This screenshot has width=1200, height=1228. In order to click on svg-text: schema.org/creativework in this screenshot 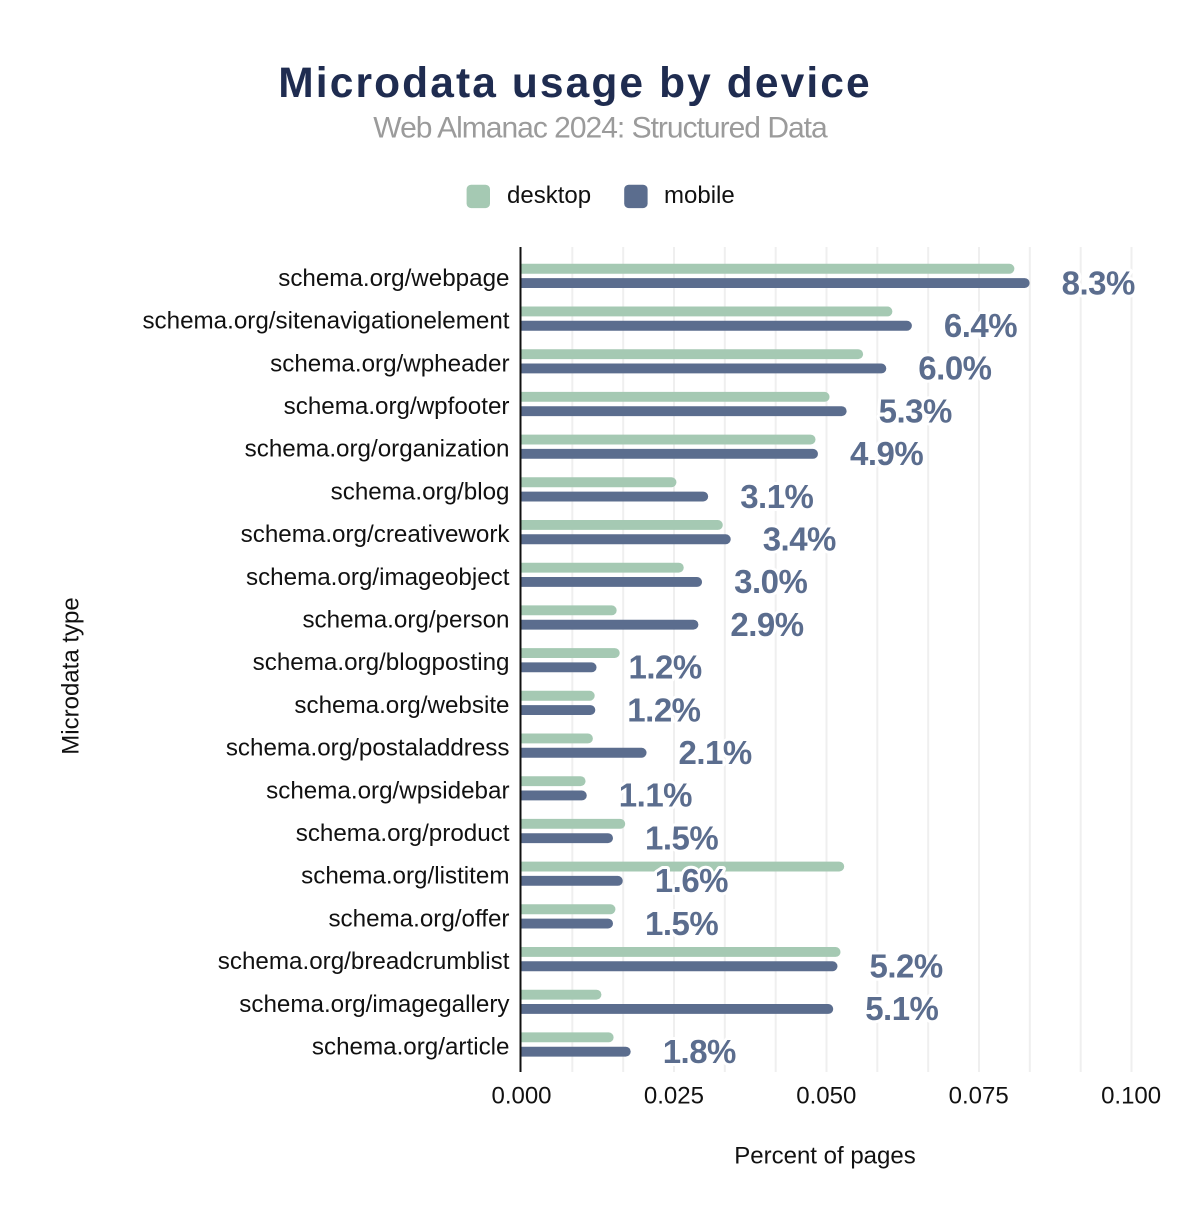, I will do `click(376, 534)`.